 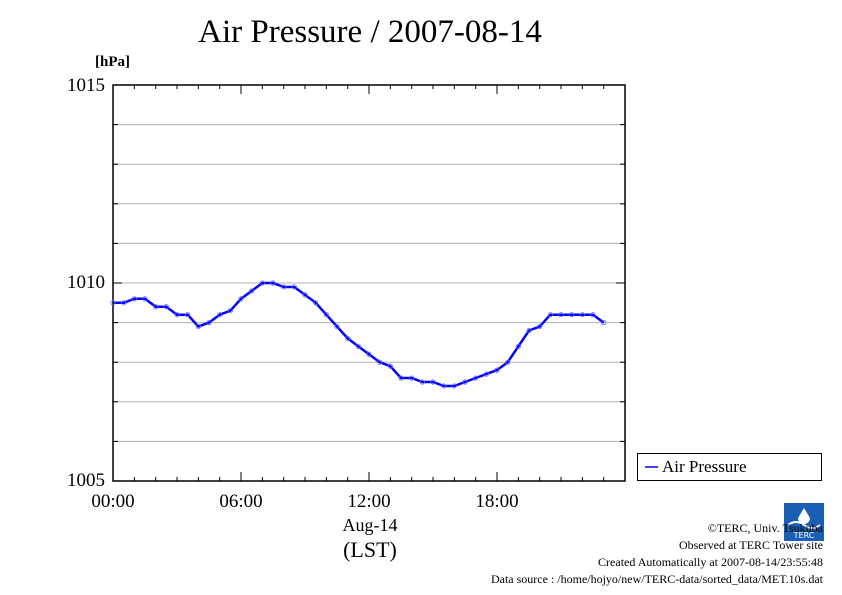 What do you see at coordinates (113, 501) in the screenshot?
I see `x-tick-label-0000: 00:00` at bounding box center [113, 501].